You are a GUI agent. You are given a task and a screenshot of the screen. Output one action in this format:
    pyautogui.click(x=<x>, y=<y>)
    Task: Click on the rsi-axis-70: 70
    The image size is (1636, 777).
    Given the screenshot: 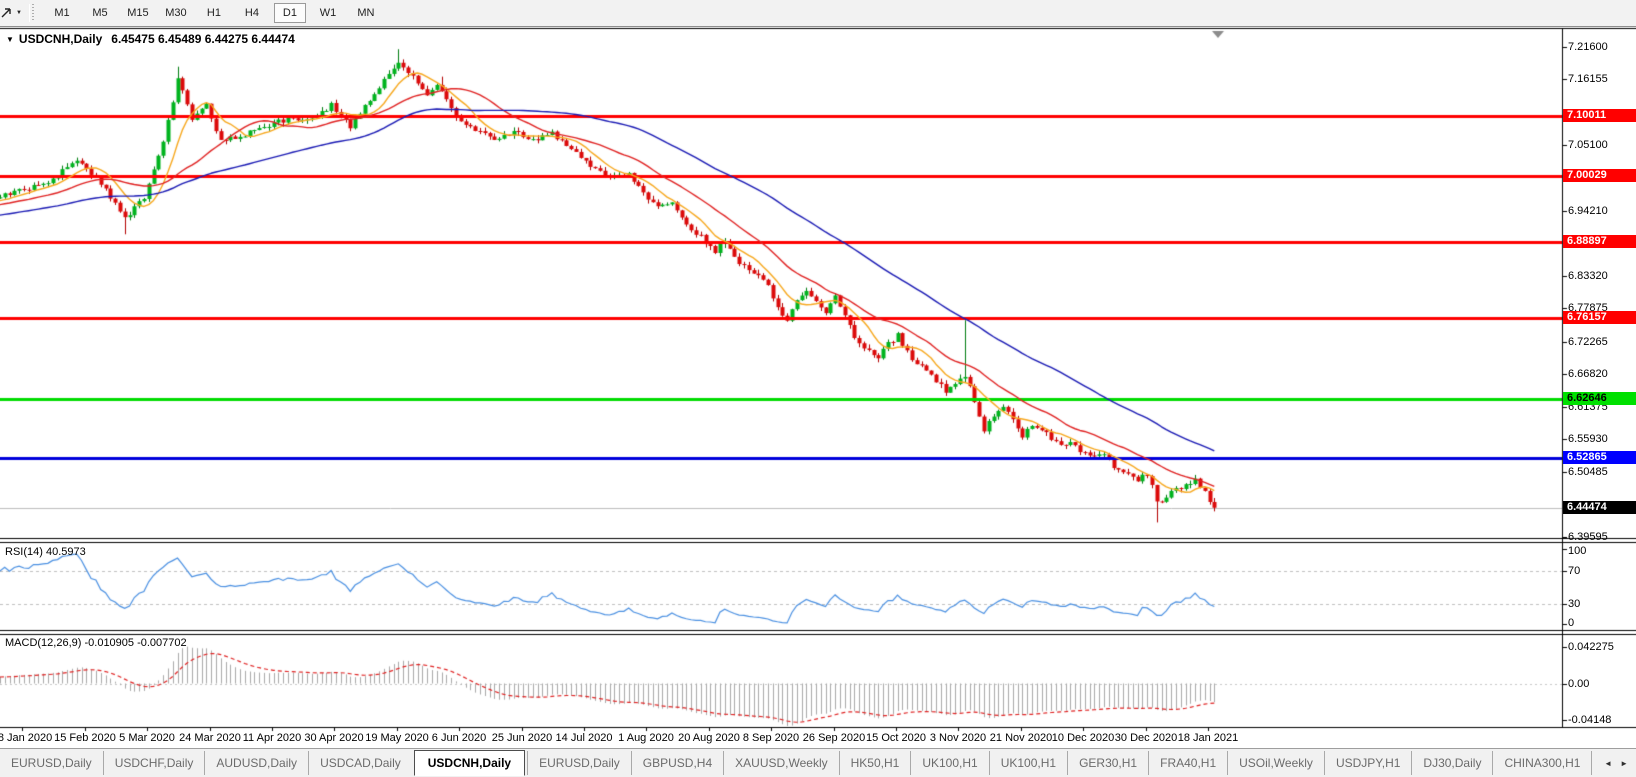 What is the action you would take?
    pyautogui.click(x=1574, y=571)
    